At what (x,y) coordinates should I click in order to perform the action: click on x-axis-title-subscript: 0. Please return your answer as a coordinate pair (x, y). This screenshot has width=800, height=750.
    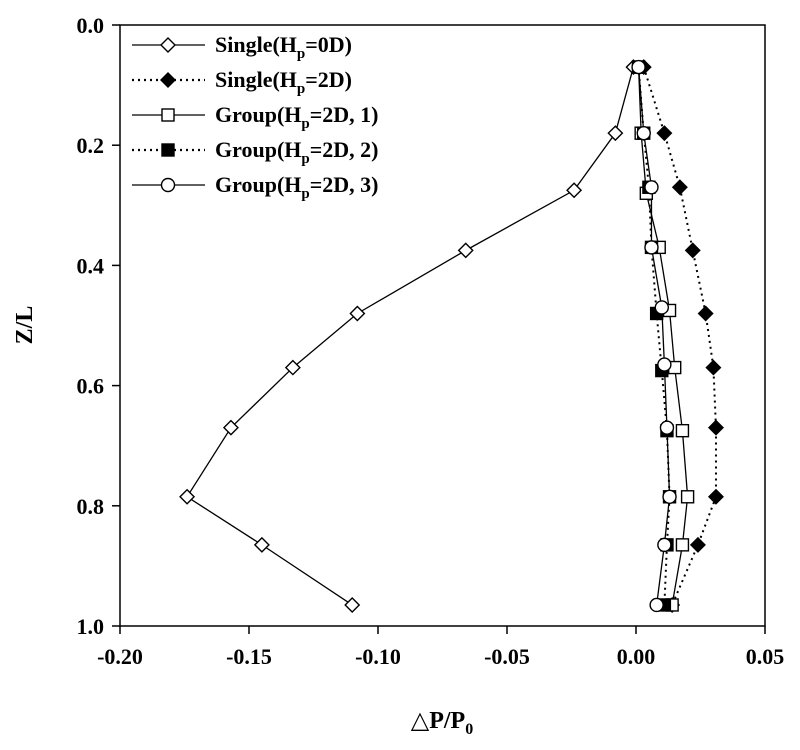
    Looking at the image, I should click on (469, 729).